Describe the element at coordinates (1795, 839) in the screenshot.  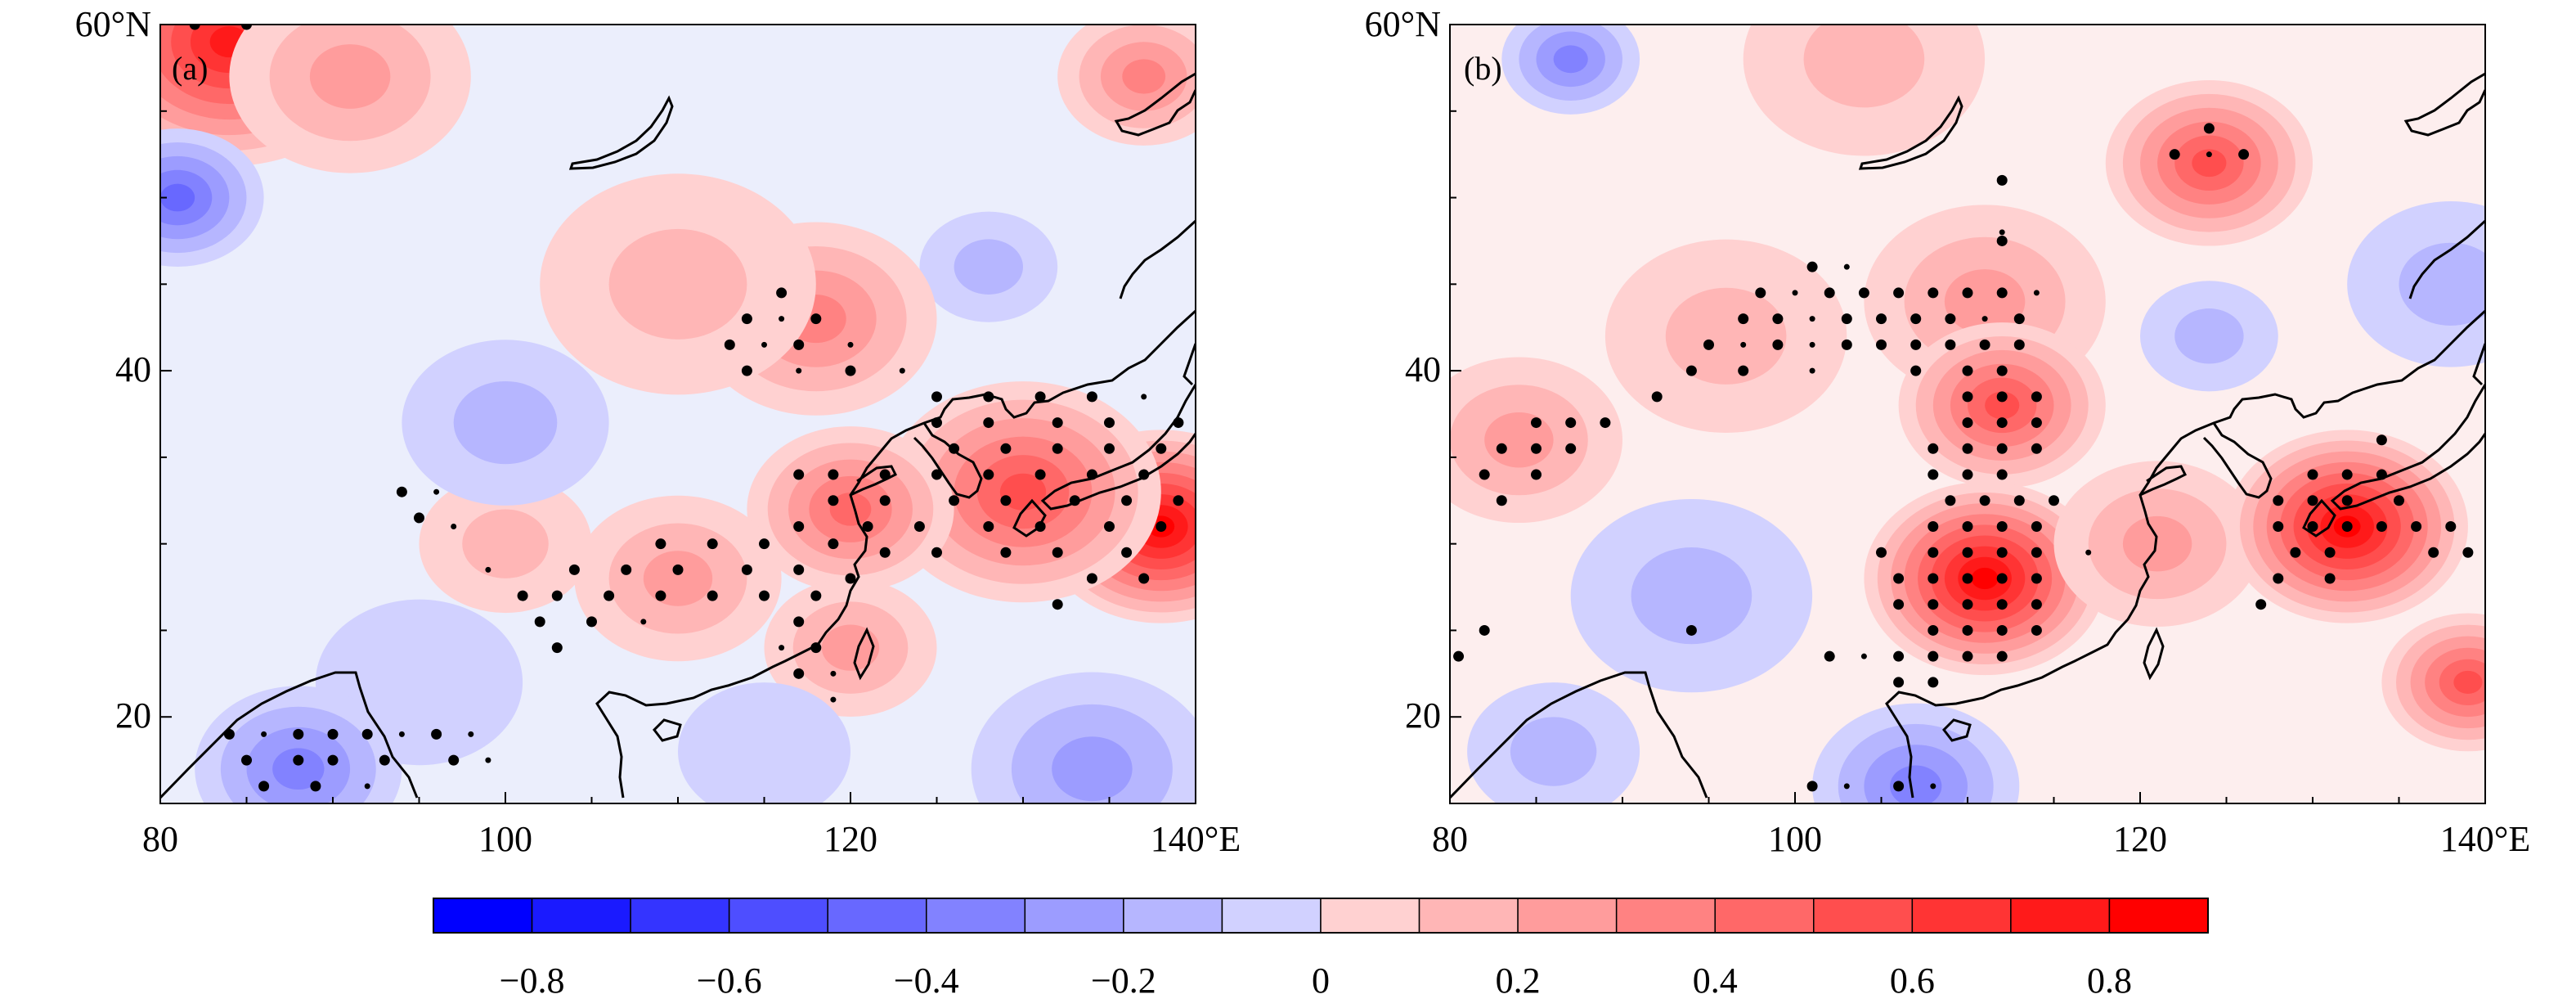
I see `panel-b-xtick-100: 100` at that location.